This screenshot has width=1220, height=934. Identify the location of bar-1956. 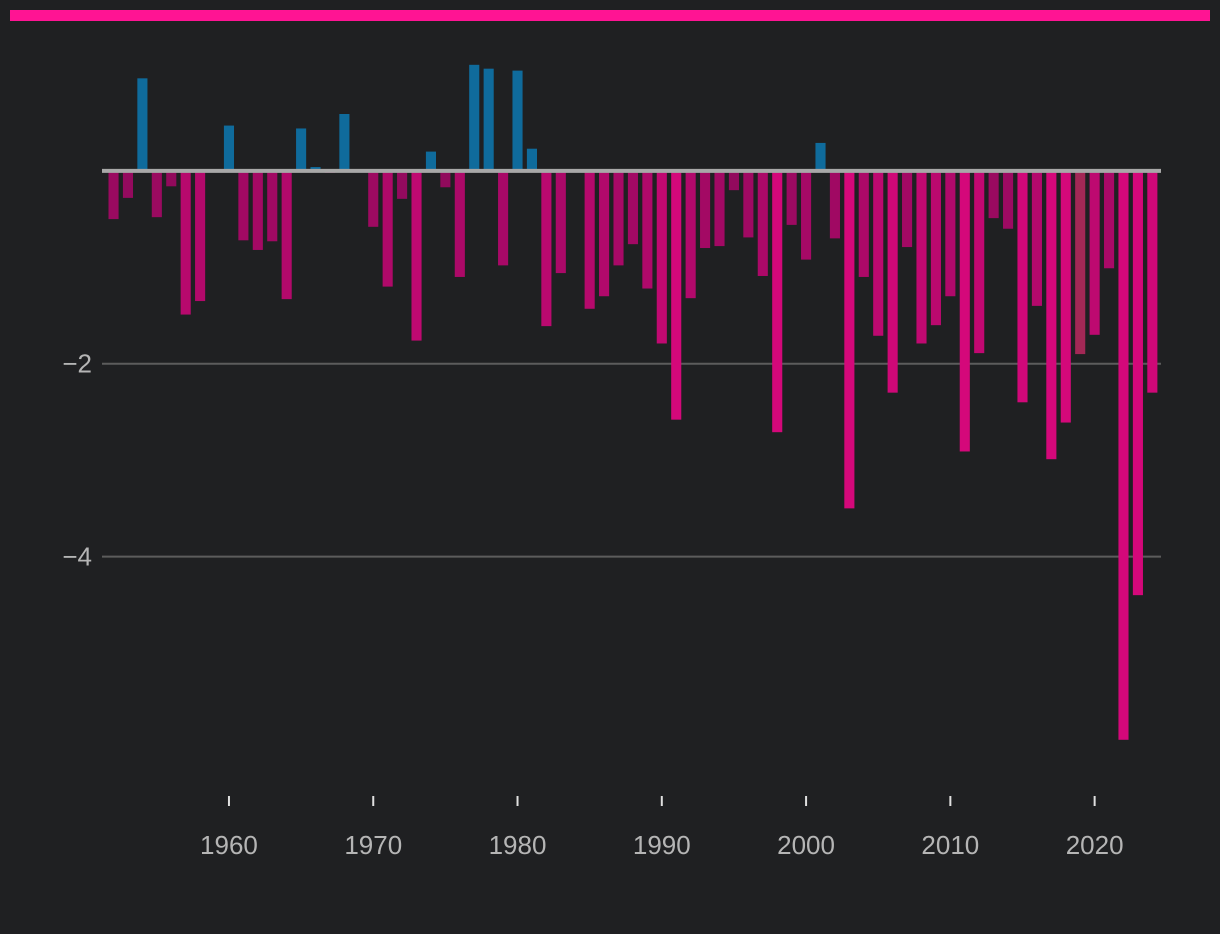
(171, 178).